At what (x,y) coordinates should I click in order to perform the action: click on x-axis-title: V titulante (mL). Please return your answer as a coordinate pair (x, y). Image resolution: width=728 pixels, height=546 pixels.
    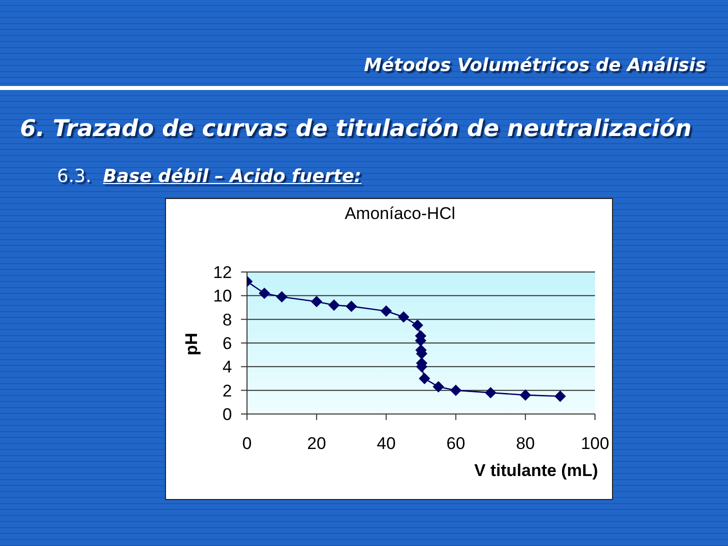
    Looking at the image, I should click on (536, 471).